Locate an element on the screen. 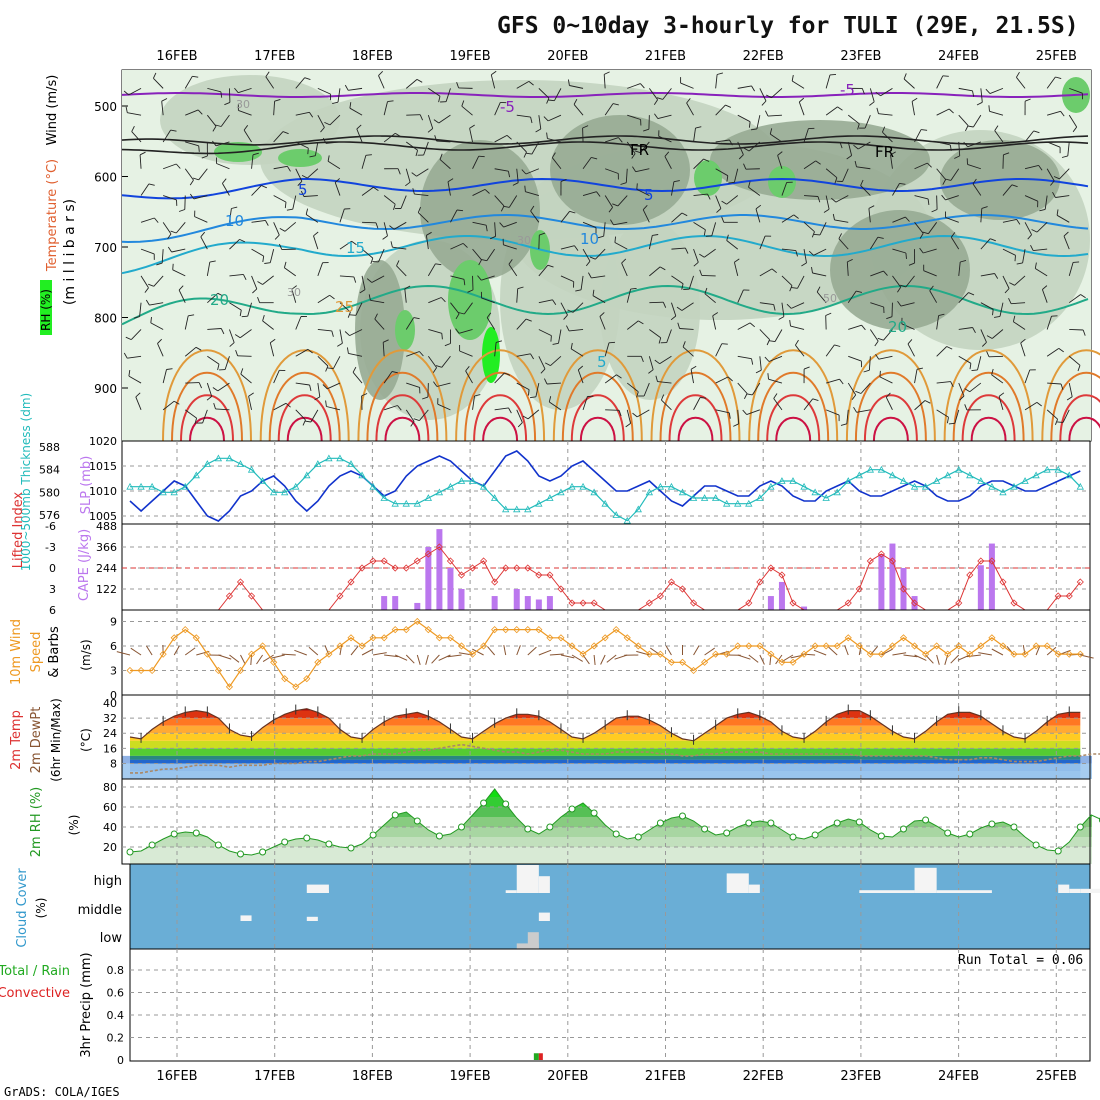 Image resolution: width=1100 pixels, height=1100 pixels. pressure-axis-label: (m i l l i b a r s) is located at coordinates (70, 252).